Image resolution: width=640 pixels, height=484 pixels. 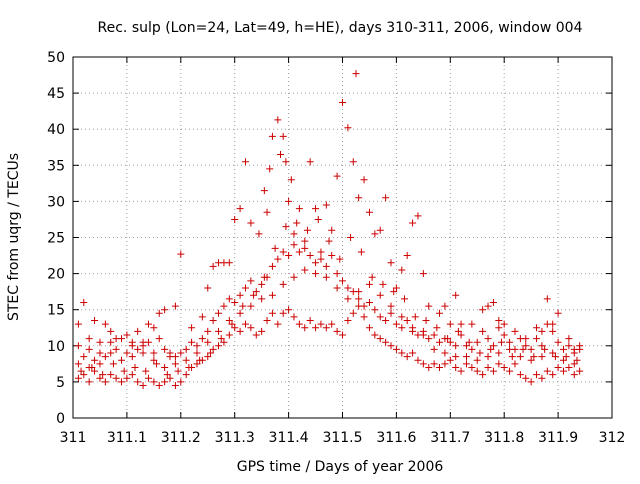 I want to click on x-tick-label: 311.5, so click(x=342, y=438).